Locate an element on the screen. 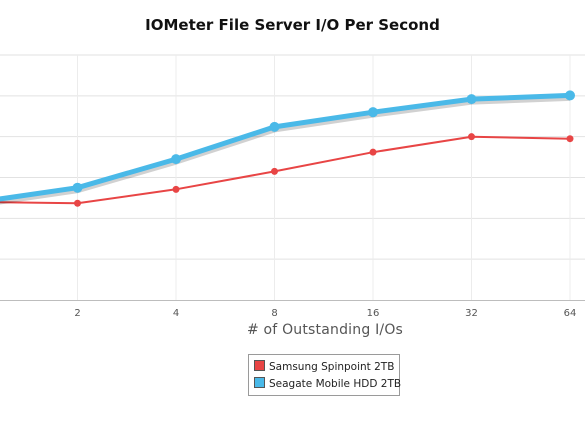 Image resolution: width=585 pixels, height=426 pixels. x-tick-label: 2 is located at coordinates (77, 313).